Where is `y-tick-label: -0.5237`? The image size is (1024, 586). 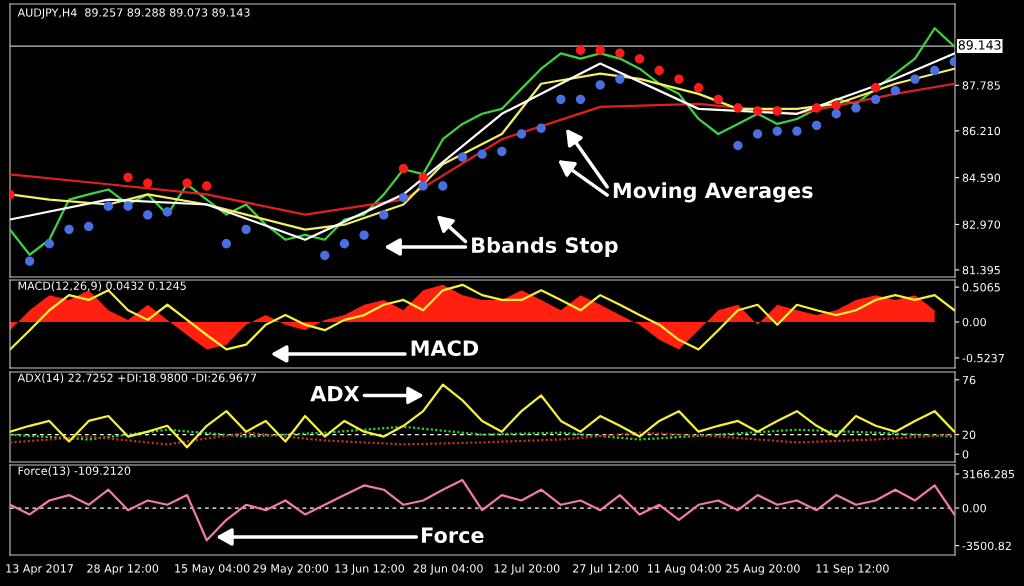 y-tick-label: -0.5237 is located at coordinates (983, 358).